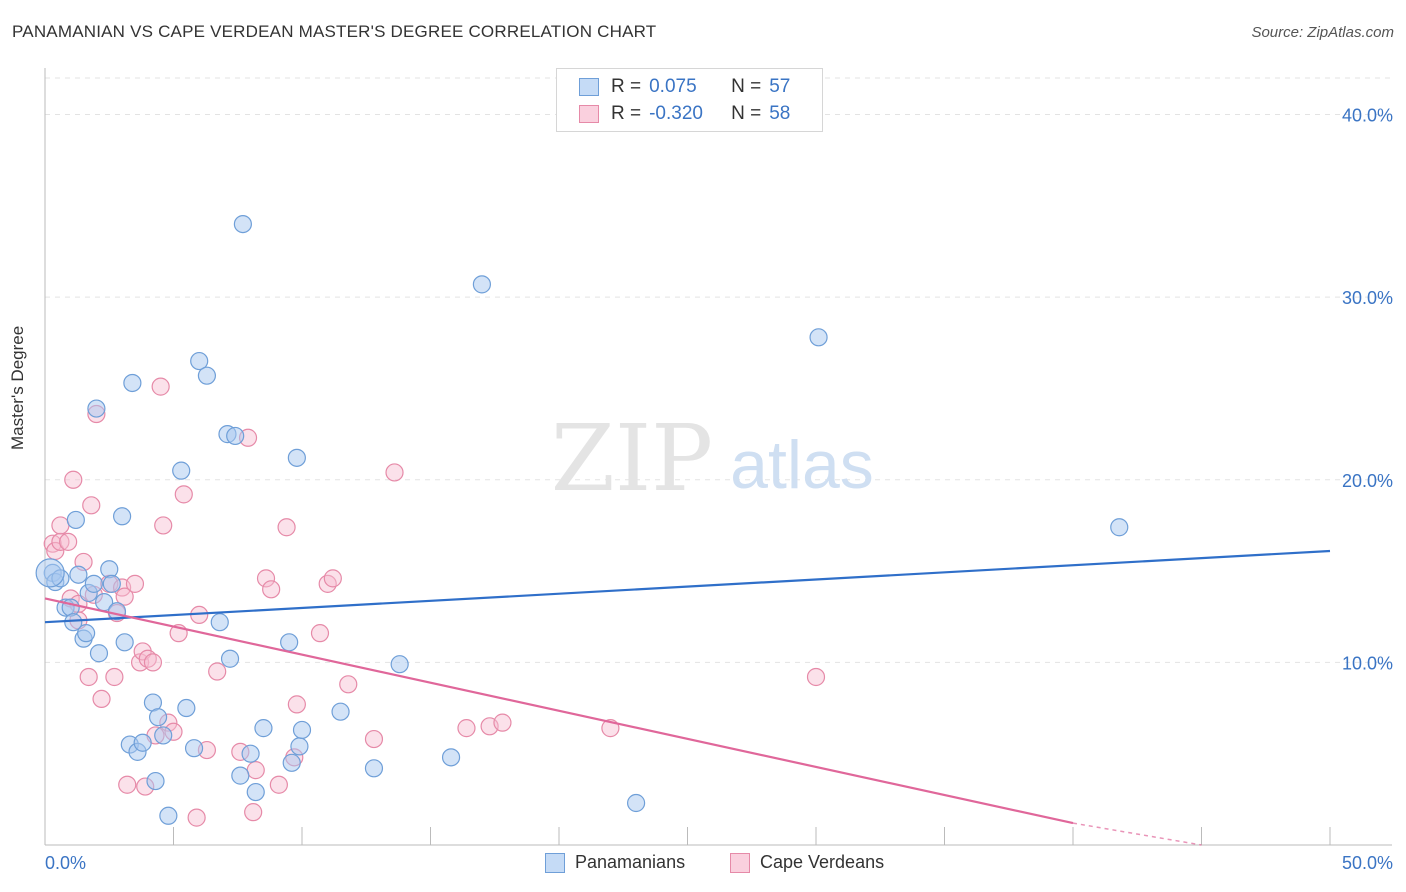  Describe the element at coordinates (822, 862) in the screenshot. I see `legend-label-cape-verdeans: Cape Verdeans` at that location.